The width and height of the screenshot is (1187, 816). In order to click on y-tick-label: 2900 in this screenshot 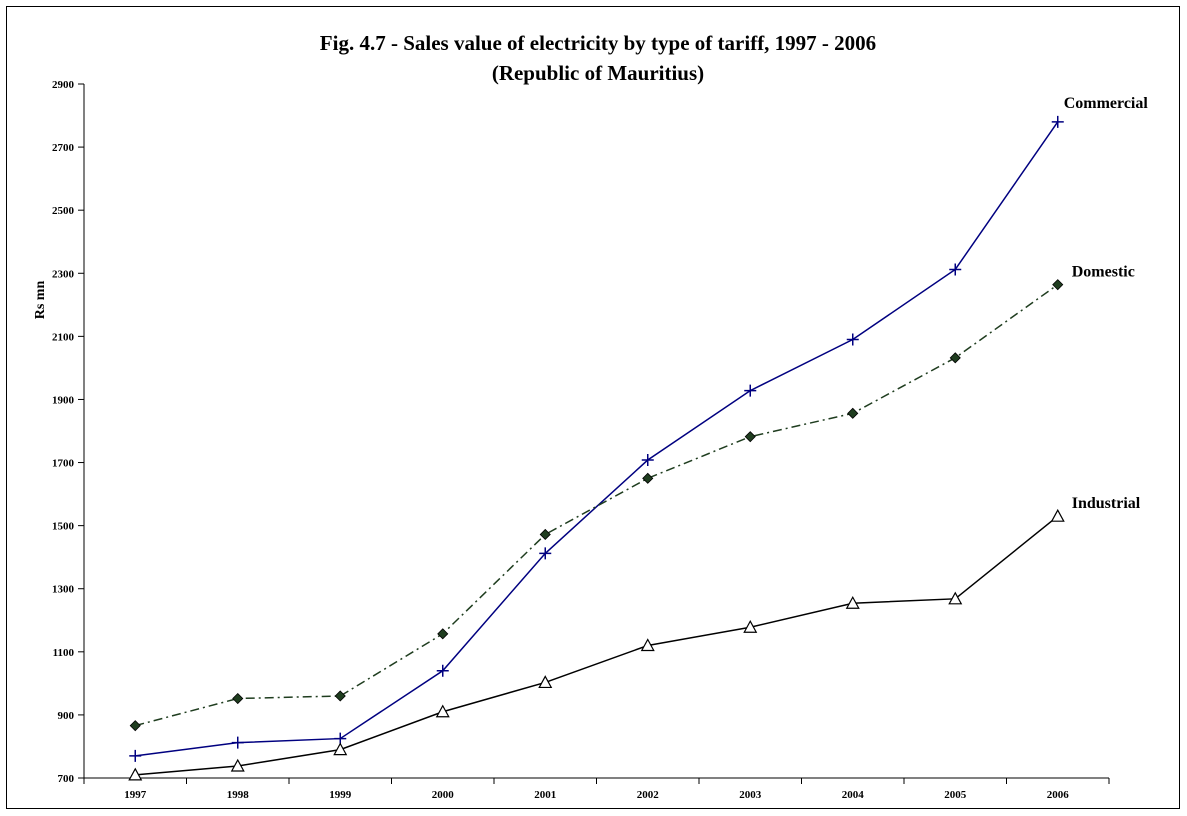, I will do `click(63, 85)`.